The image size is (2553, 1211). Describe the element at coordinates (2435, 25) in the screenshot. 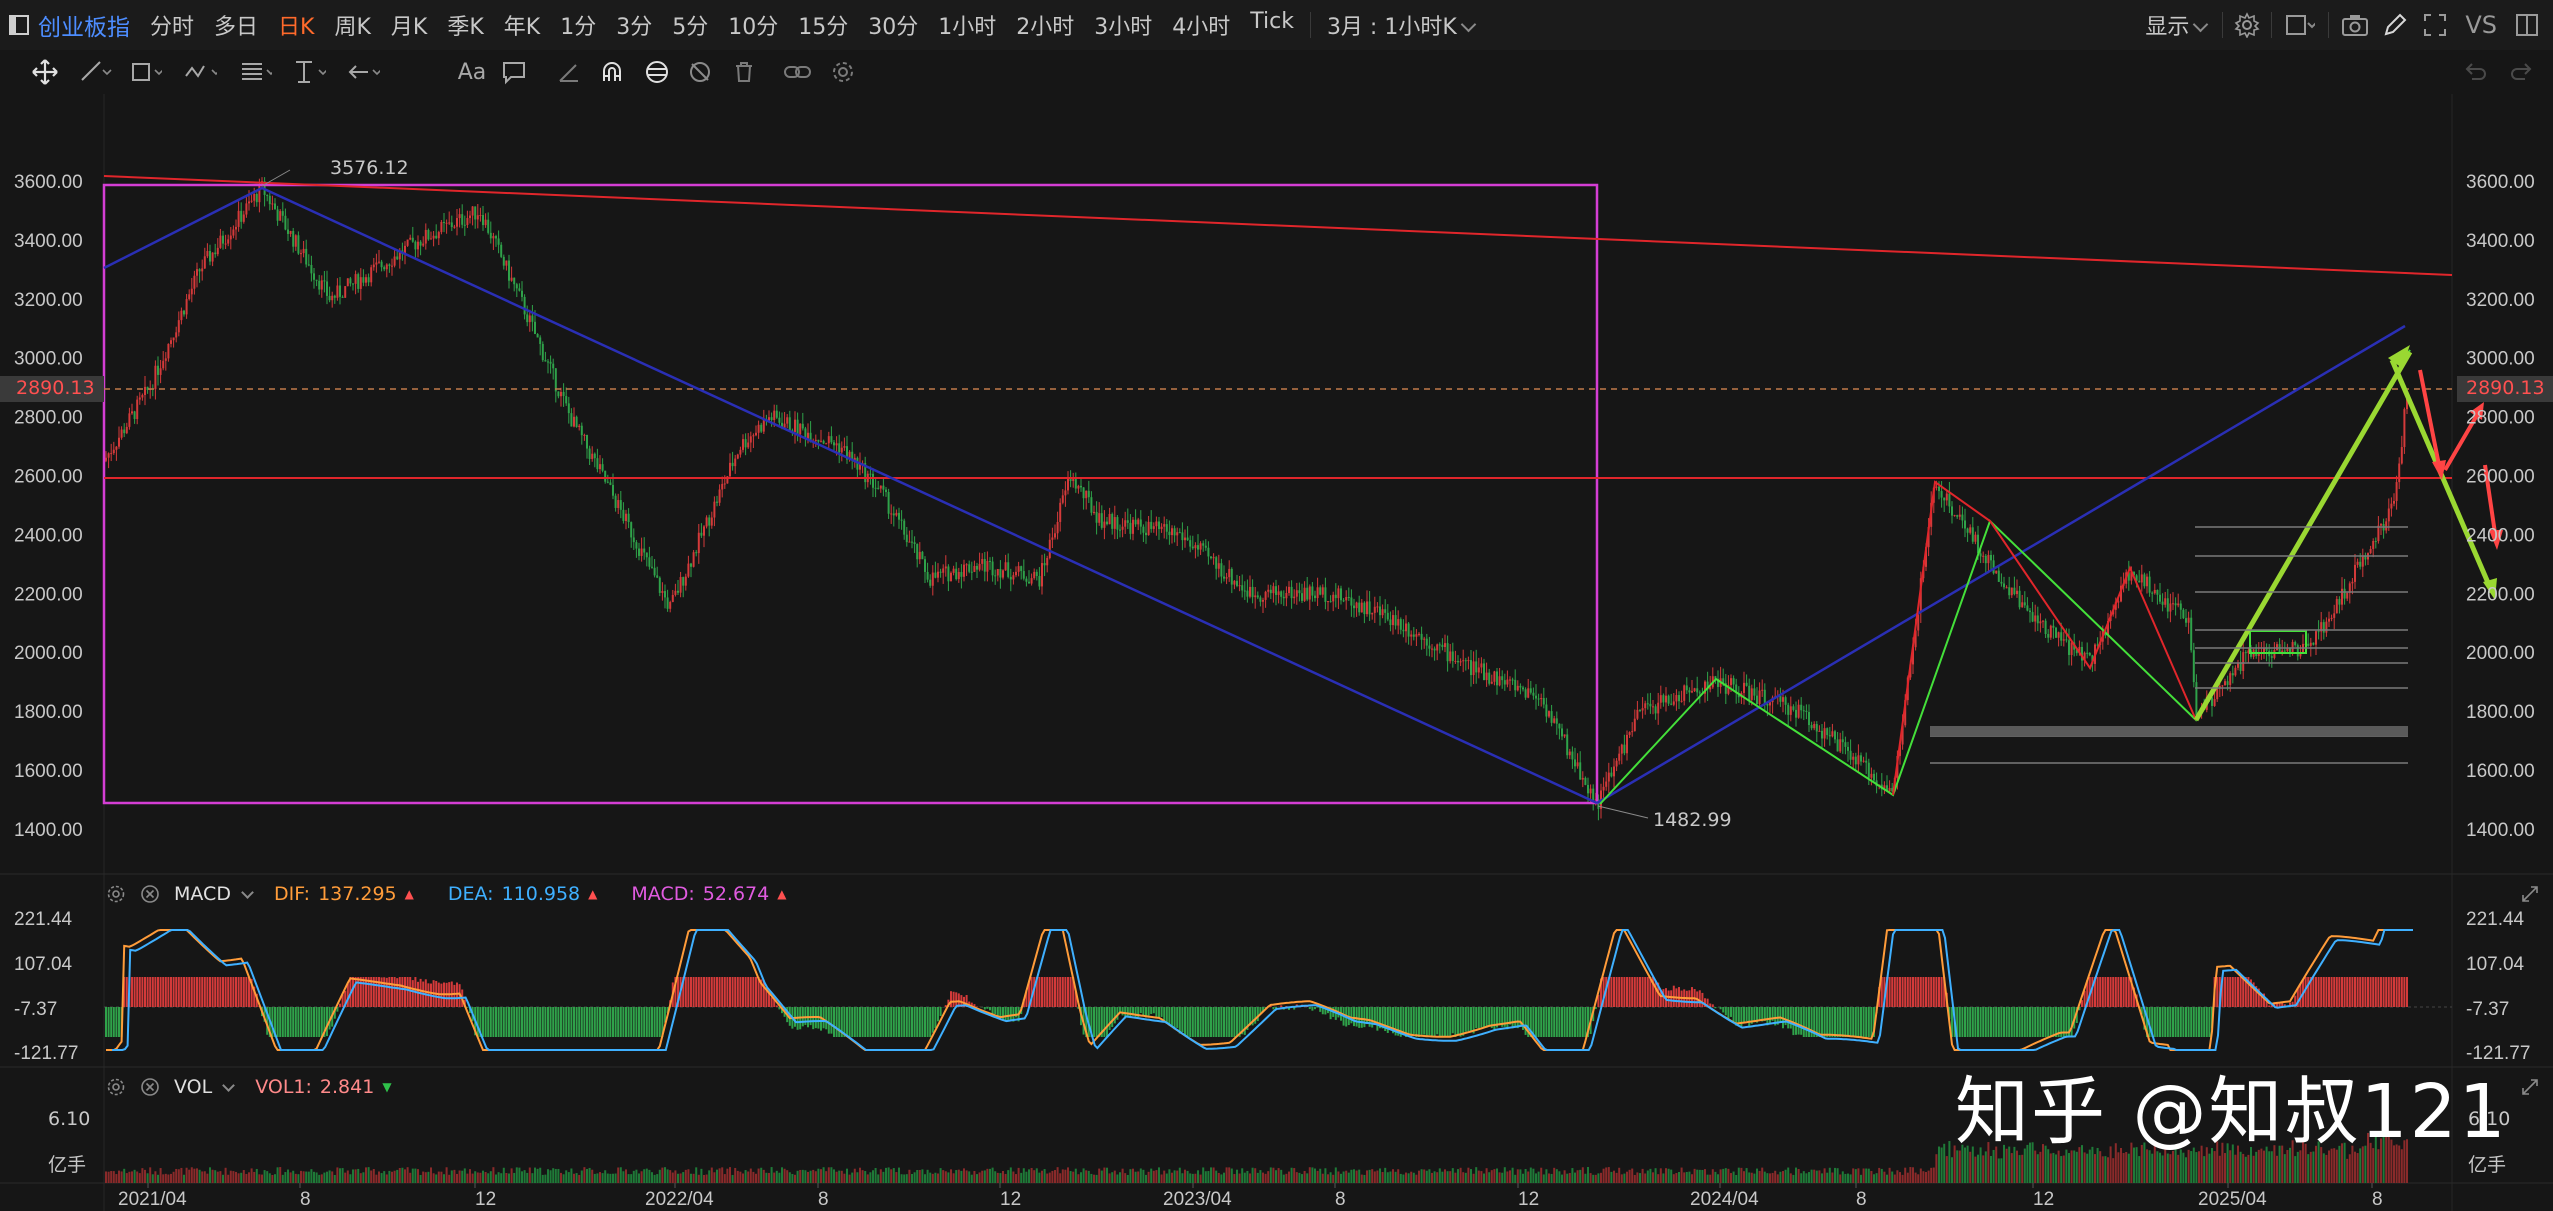

I see `fullscreen-icon` at that location.